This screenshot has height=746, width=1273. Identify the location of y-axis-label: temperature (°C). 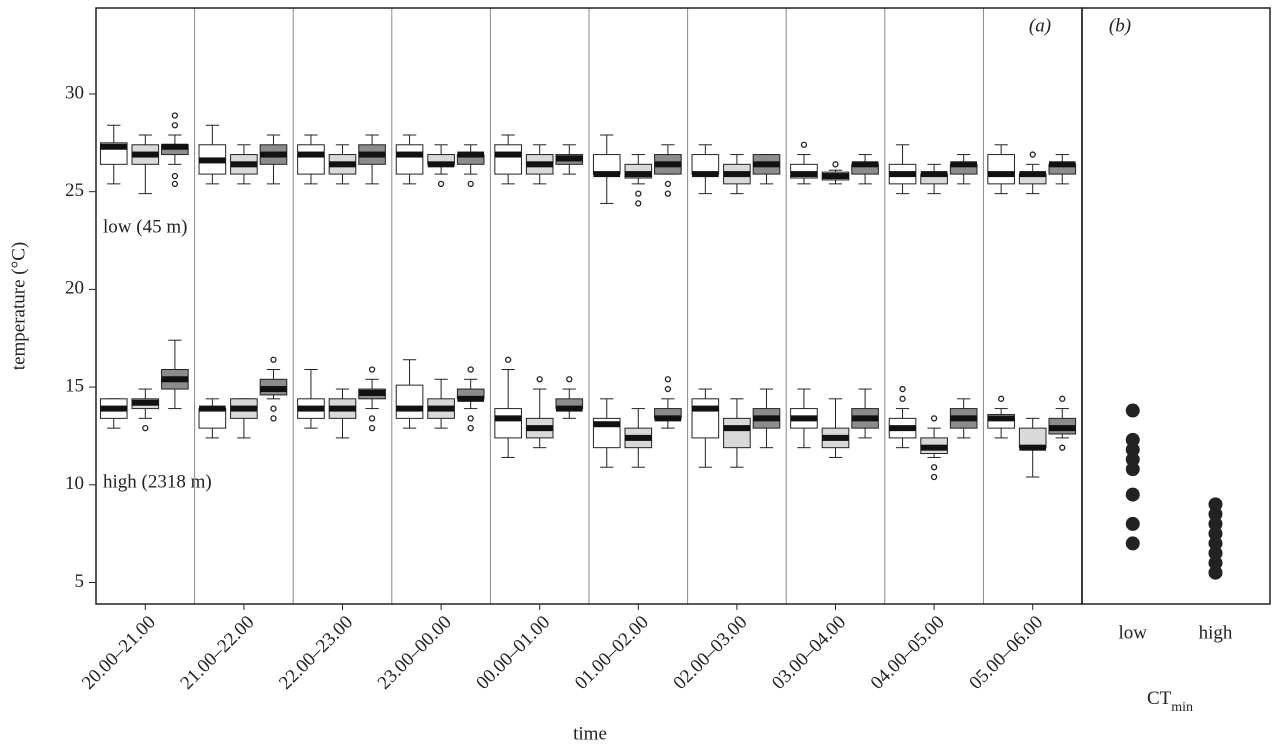
(18, 306).